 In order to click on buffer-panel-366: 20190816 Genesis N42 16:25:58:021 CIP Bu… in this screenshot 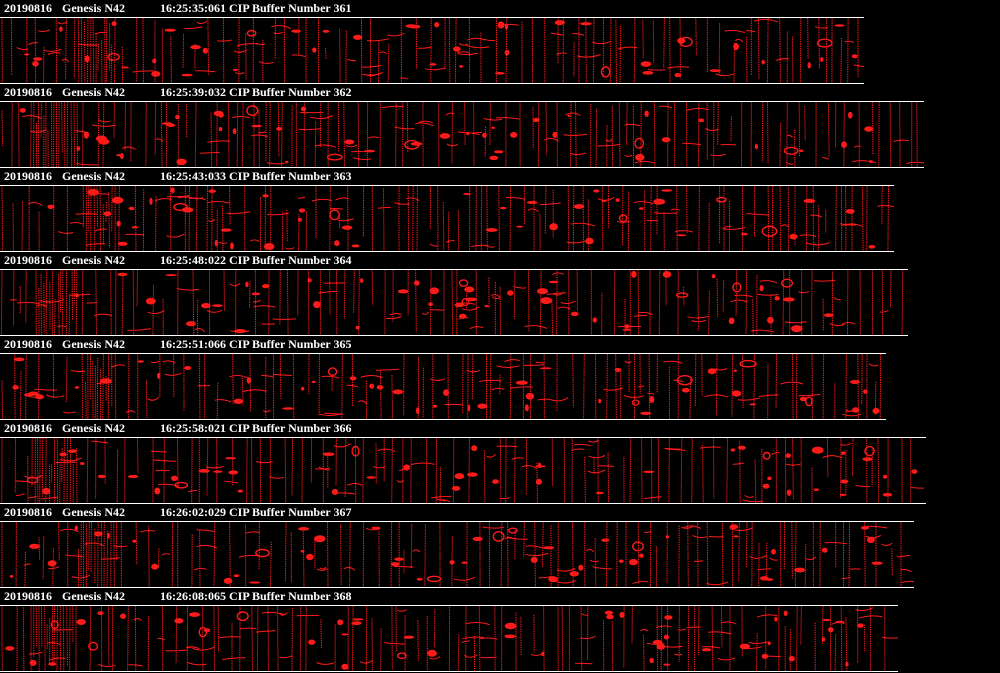, I will do `click(463, 462)`.